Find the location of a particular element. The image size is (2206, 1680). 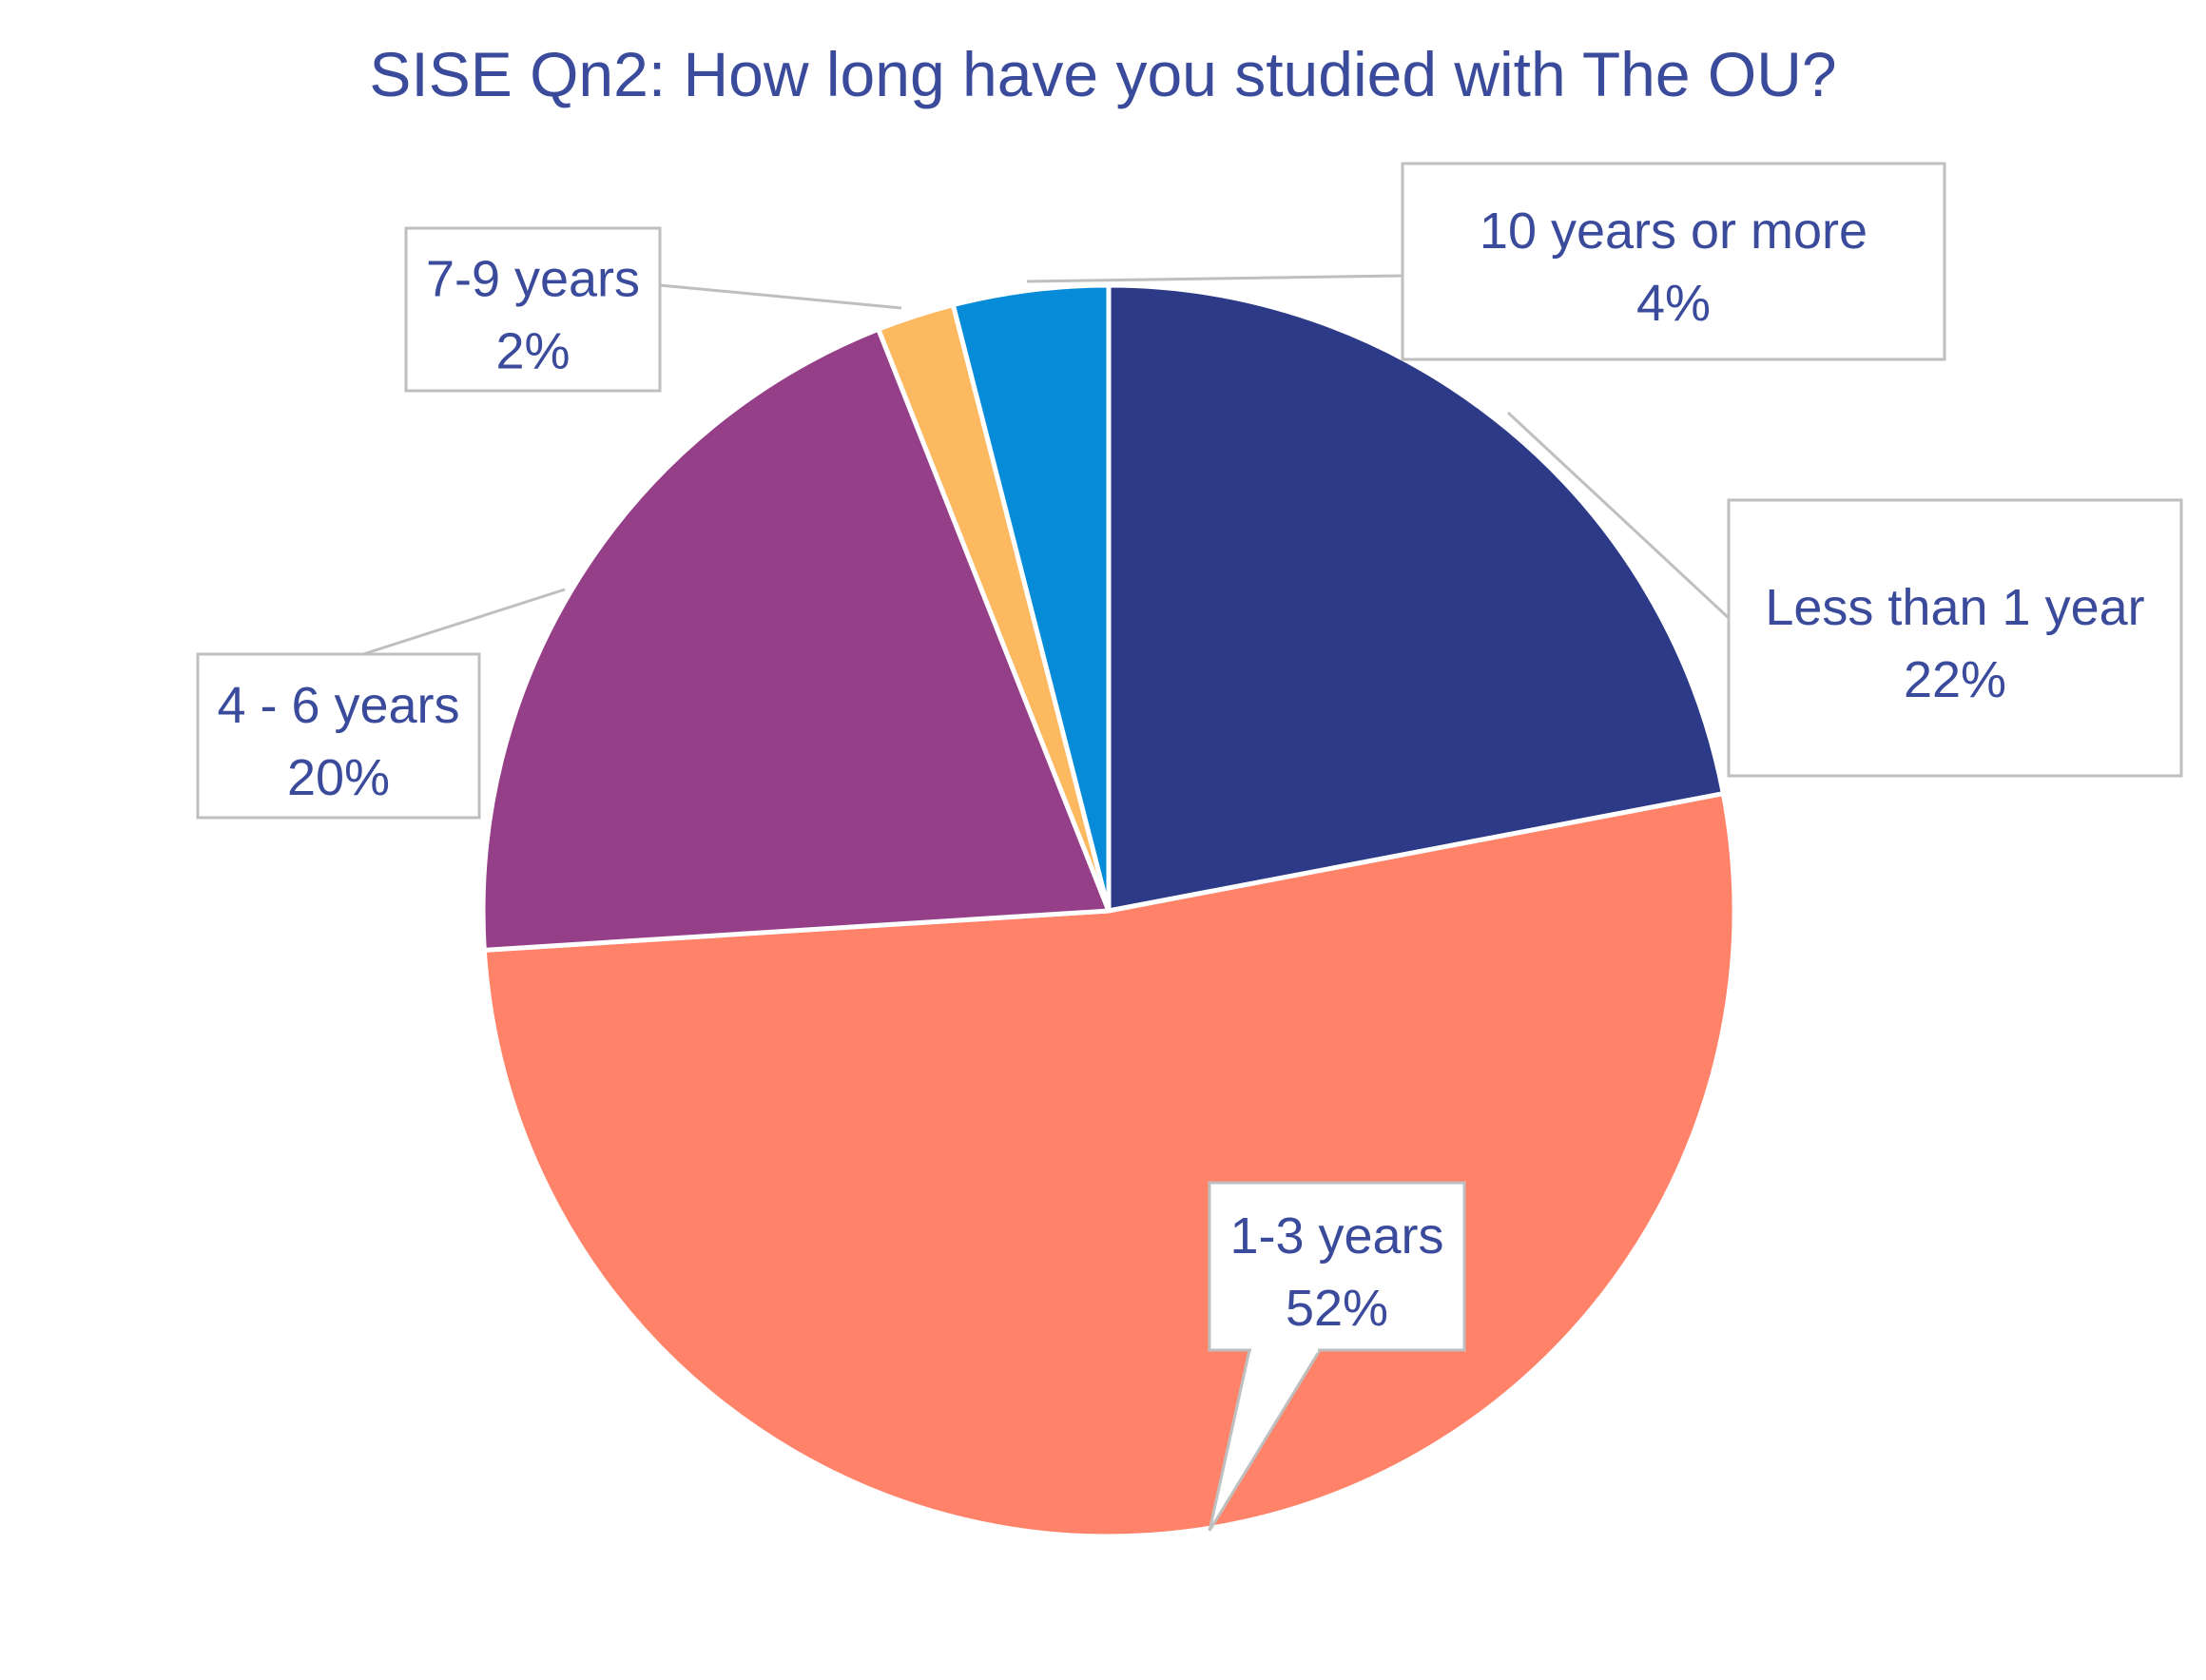

pie-slice-less-than-1-year is located at coordinates (1416, 598).